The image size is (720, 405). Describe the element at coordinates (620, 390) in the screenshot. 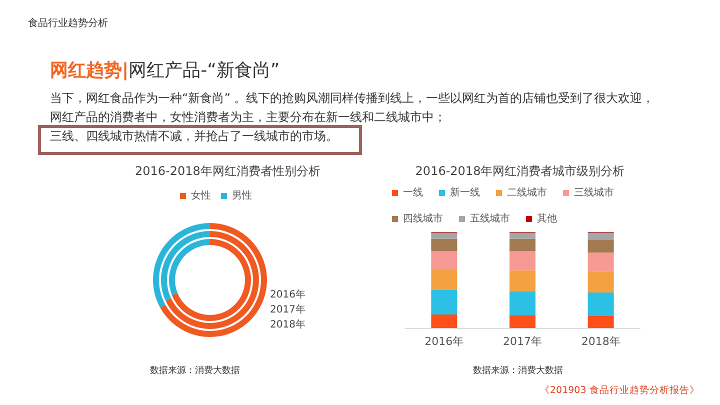

I see `text: 《201903 食品行业趋势分析报告》` at that location.